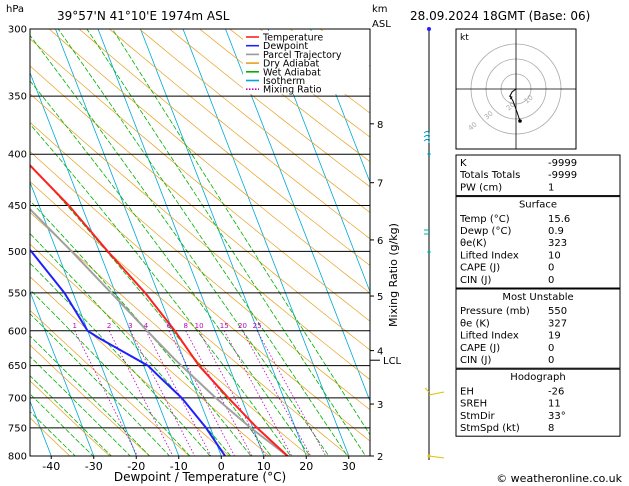  Describe the element at coordinates (17, 366) in the screenshot. I see `pressure-label: 650` at that location.